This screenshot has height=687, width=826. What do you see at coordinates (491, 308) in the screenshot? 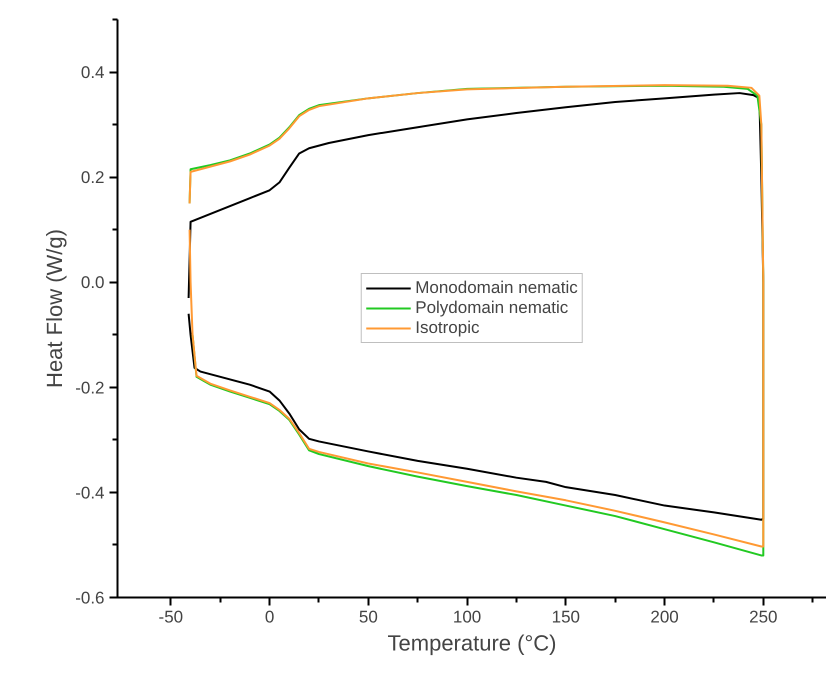
I see `legend-label: Polydomain nematic` at bounding box center [491, 308].